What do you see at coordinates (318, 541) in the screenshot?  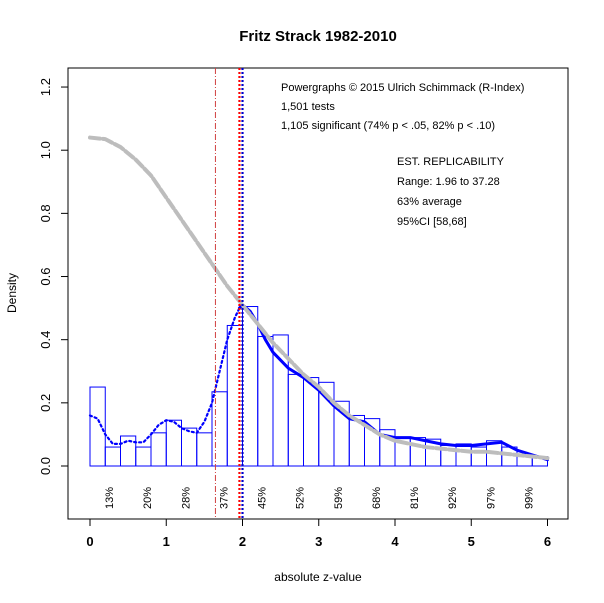 I see `x-tick-label: 3` at bounding box center [318, 541].